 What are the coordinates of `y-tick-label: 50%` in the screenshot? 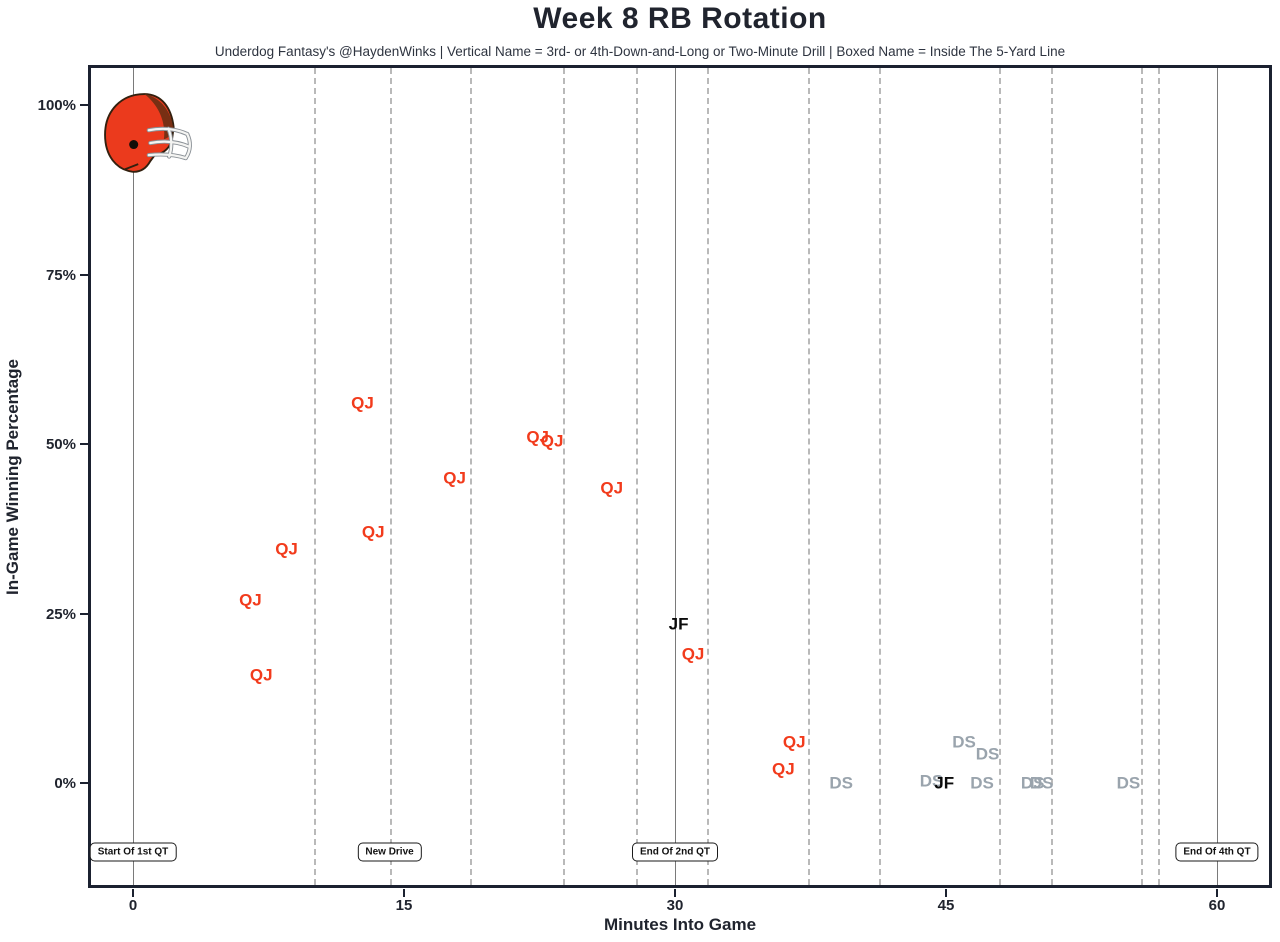 It's located at (60, 444).